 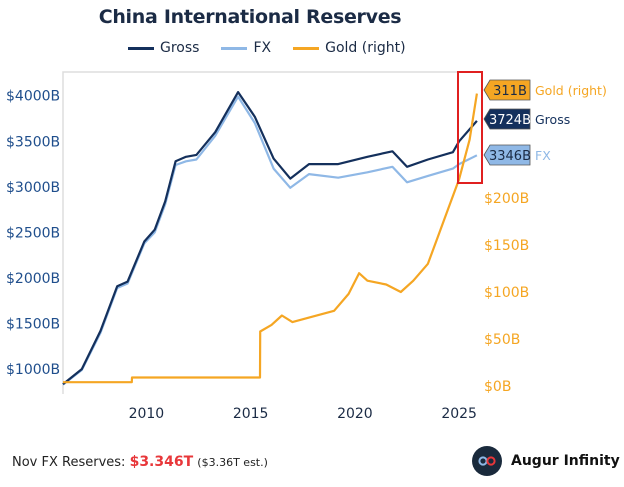 I want to click on y-left-tick-label: $4000B, so click(x=33, y=97).